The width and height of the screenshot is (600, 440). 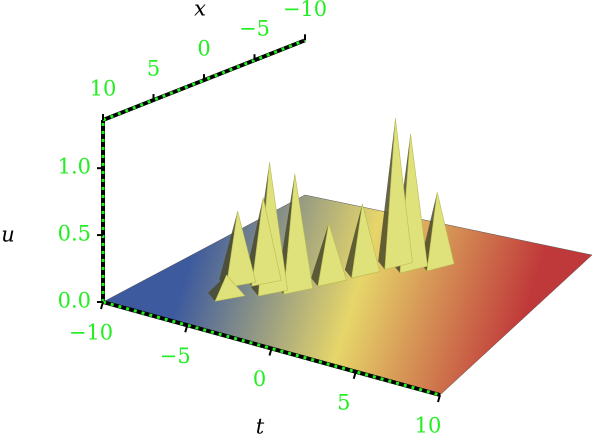 I want to click on t-tick-label: −5, so click(x=175, y=356).